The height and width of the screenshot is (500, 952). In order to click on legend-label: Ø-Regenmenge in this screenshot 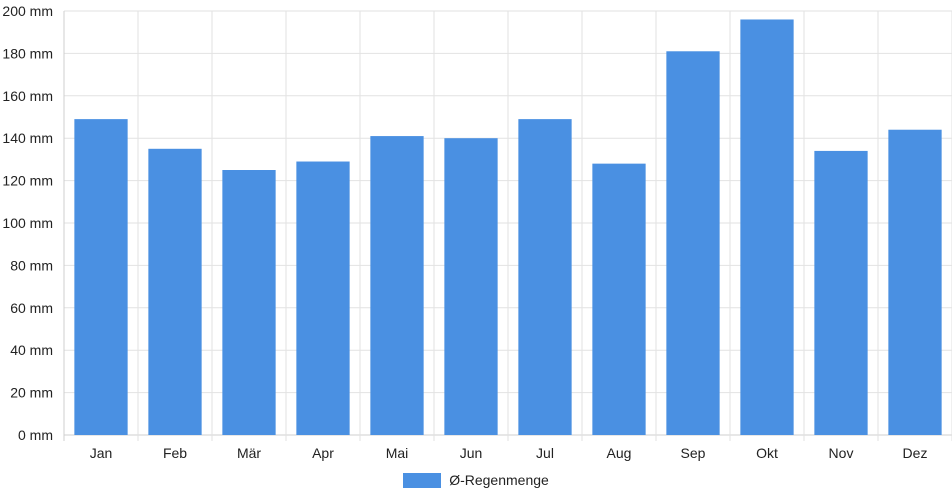, I will do `click(499, 480)`.